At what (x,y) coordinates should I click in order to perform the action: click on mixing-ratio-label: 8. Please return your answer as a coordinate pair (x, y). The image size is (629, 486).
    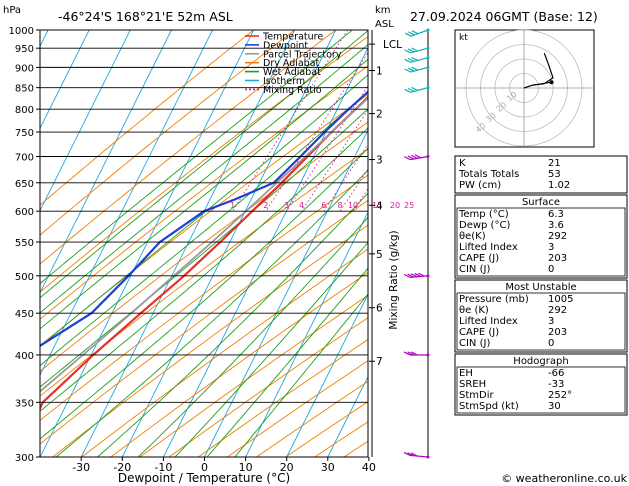
    Looking at the image, I should click on (340, 205).